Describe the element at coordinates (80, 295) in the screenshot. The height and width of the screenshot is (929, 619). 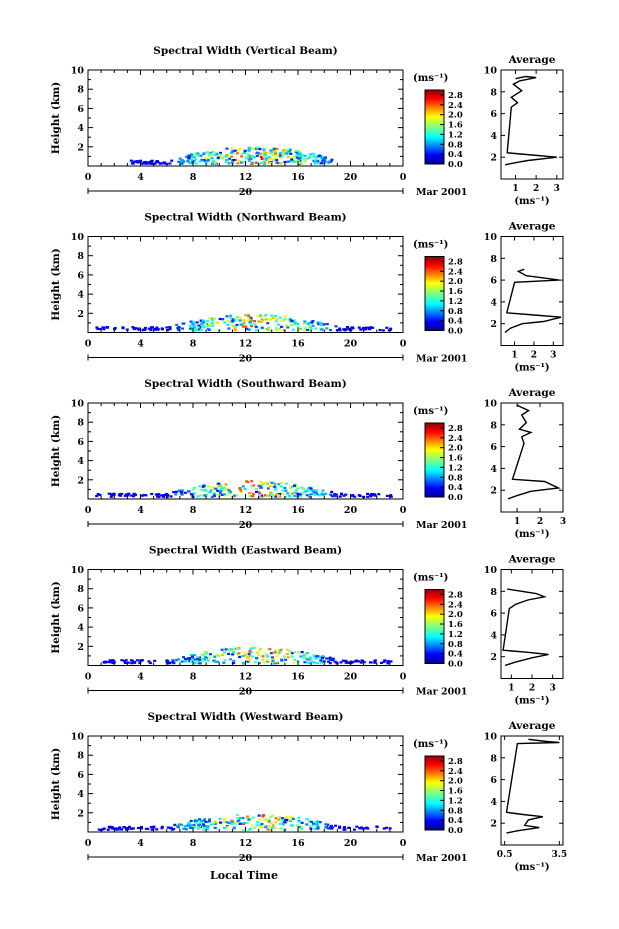
I see `y-tick-label: 4` at that location.